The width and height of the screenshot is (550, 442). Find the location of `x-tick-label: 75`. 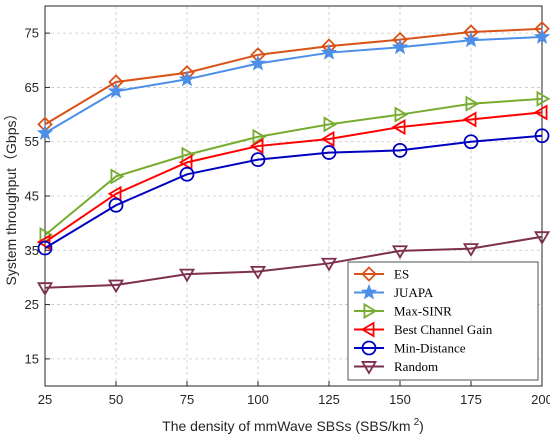

x-tick-label: 75 is located at coordinates (187, 399).